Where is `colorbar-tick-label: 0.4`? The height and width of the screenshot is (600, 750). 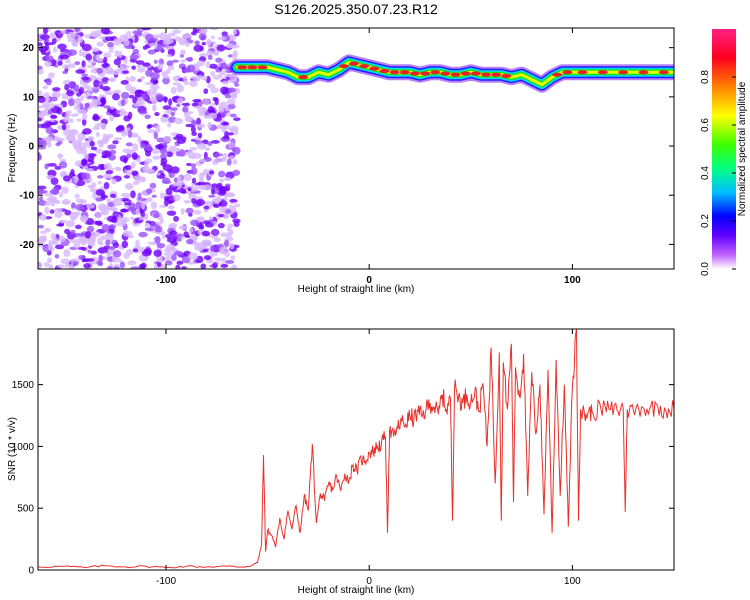 colorbar-tick-label: 0.4 is located at coordinates (705, 173).